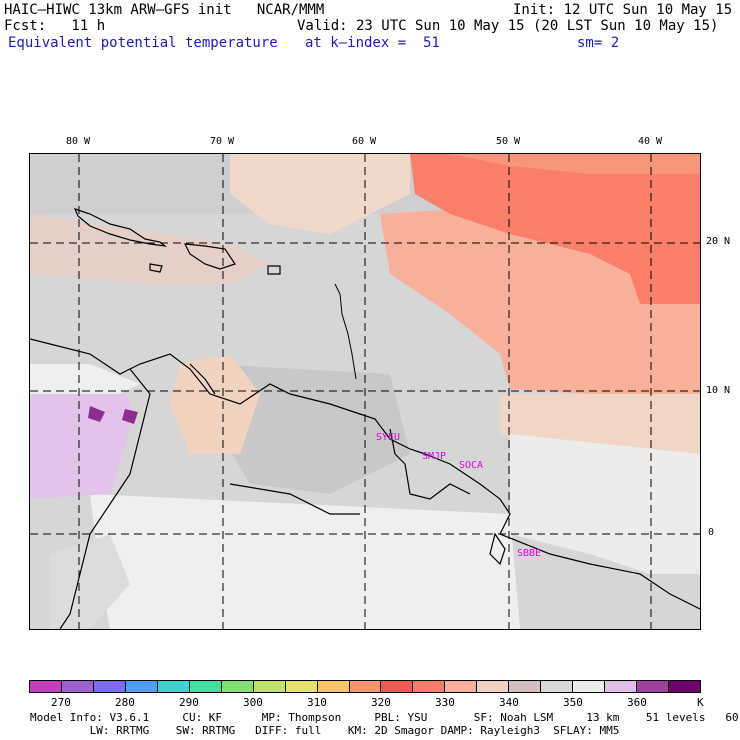 The image size is (740, 740). I want to click on station-label: SBBE, so click(529, 553).